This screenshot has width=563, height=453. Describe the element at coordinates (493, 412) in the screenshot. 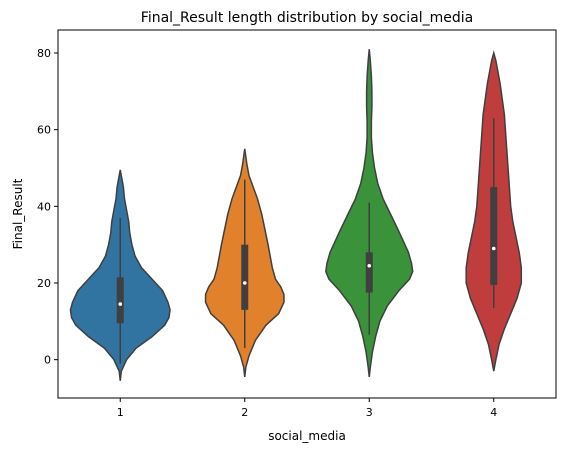

I see `x-tick-label: 4` at that location.